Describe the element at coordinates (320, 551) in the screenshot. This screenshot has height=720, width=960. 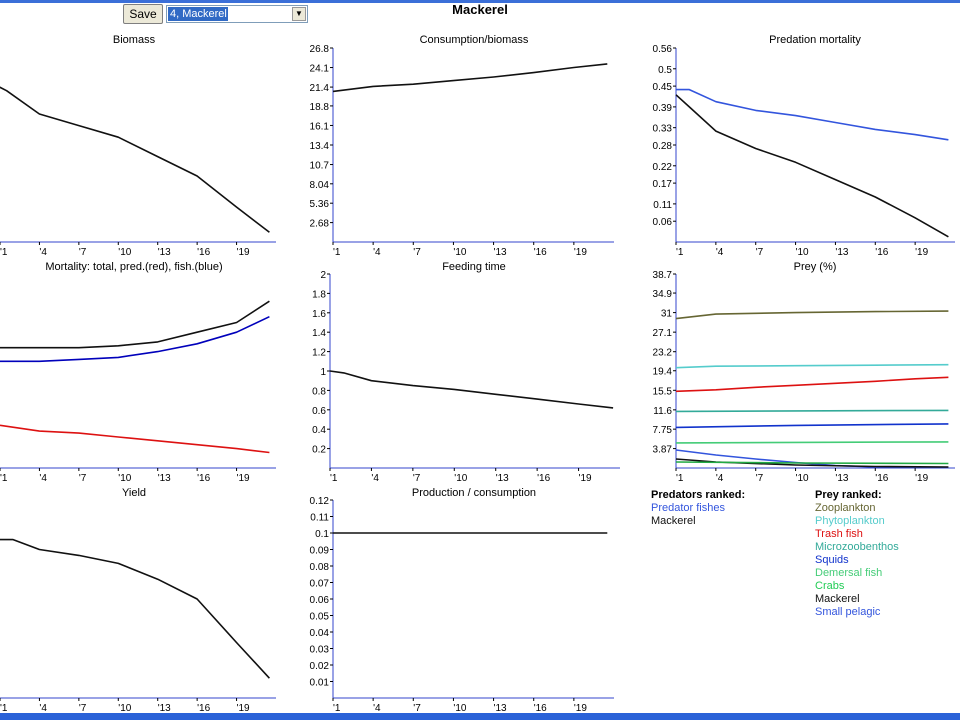
I see `y-tick-label: 0.09` at that location.